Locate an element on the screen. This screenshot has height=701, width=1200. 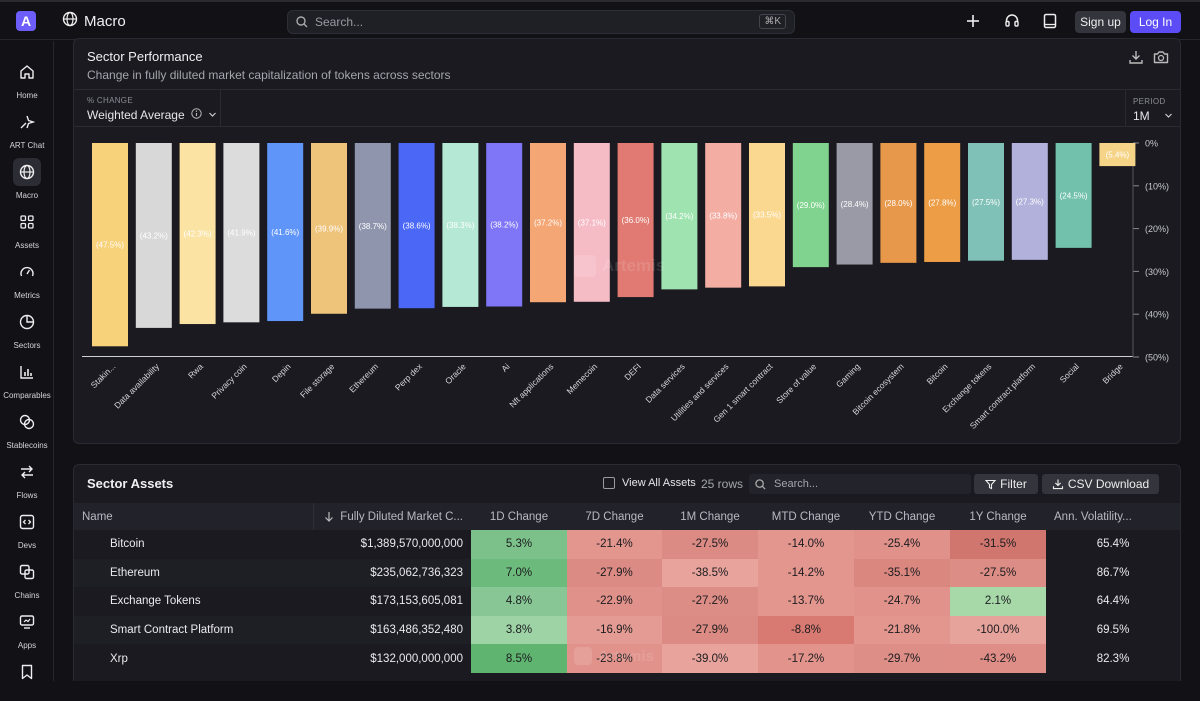
column-header-label: 1D Change is located at coordinates (519, 516).